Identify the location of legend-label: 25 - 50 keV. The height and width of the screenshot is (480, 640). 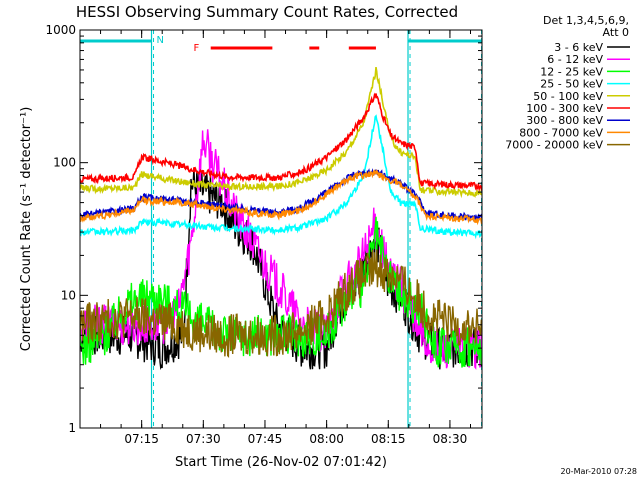
(571, 84).